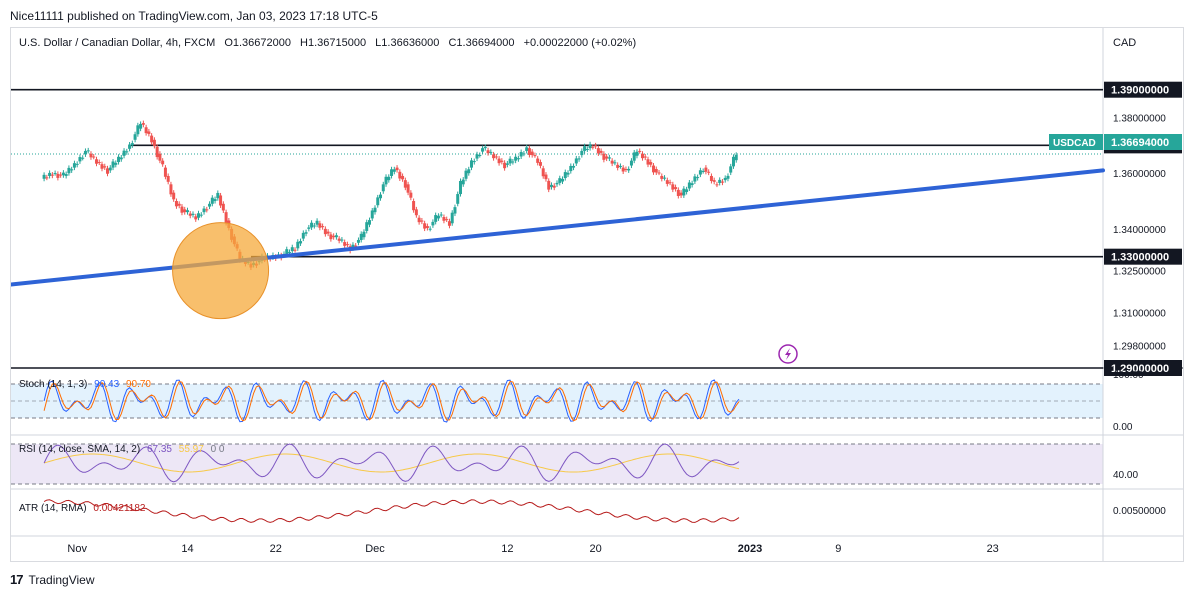  What do you see at coordinates (532, 549) in the screenshot?
I see `time-axis-ticks: Nov 14 22 Dec 12 20 2023 9 23` at bounding box center [532, 549].